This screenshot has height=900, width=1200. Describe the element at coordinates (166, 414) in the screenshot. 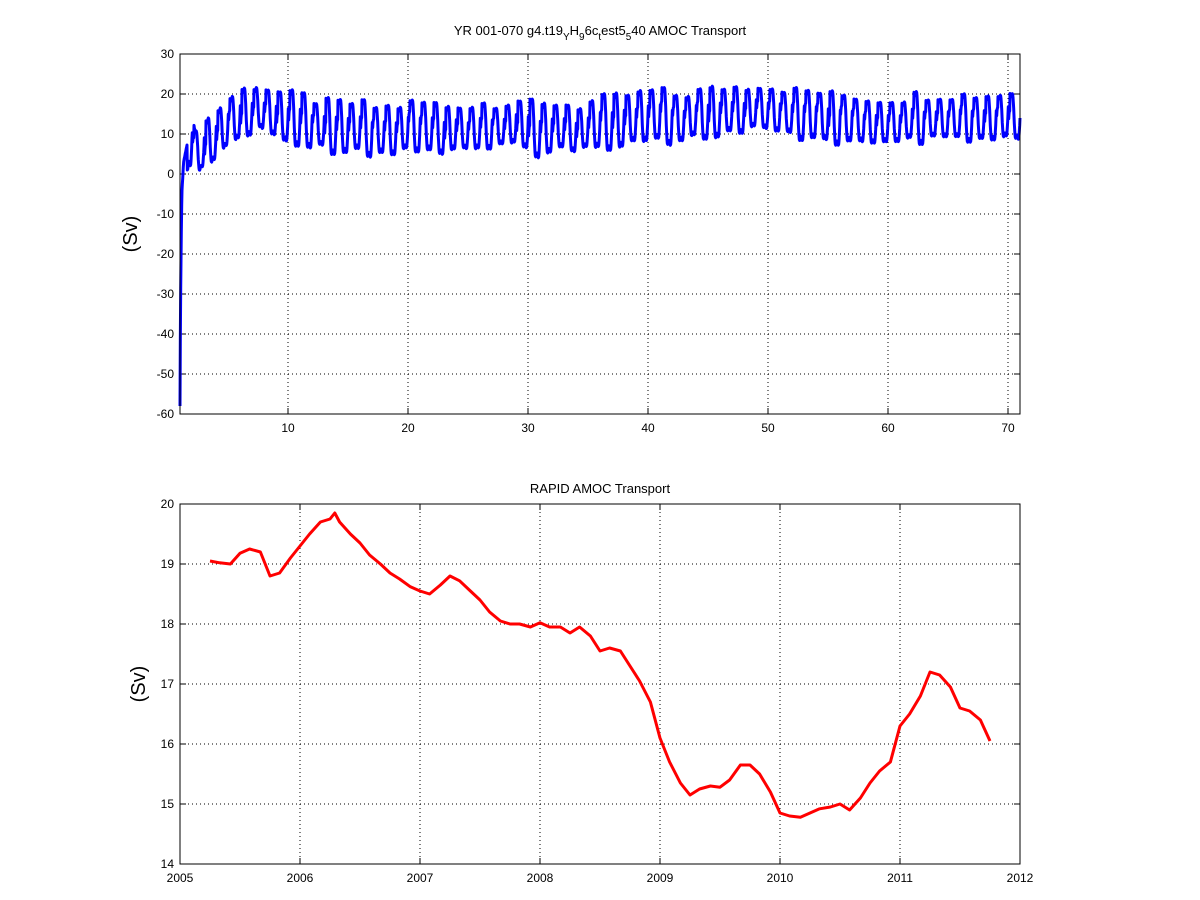

I see `y-tick-label: -60` at that location.